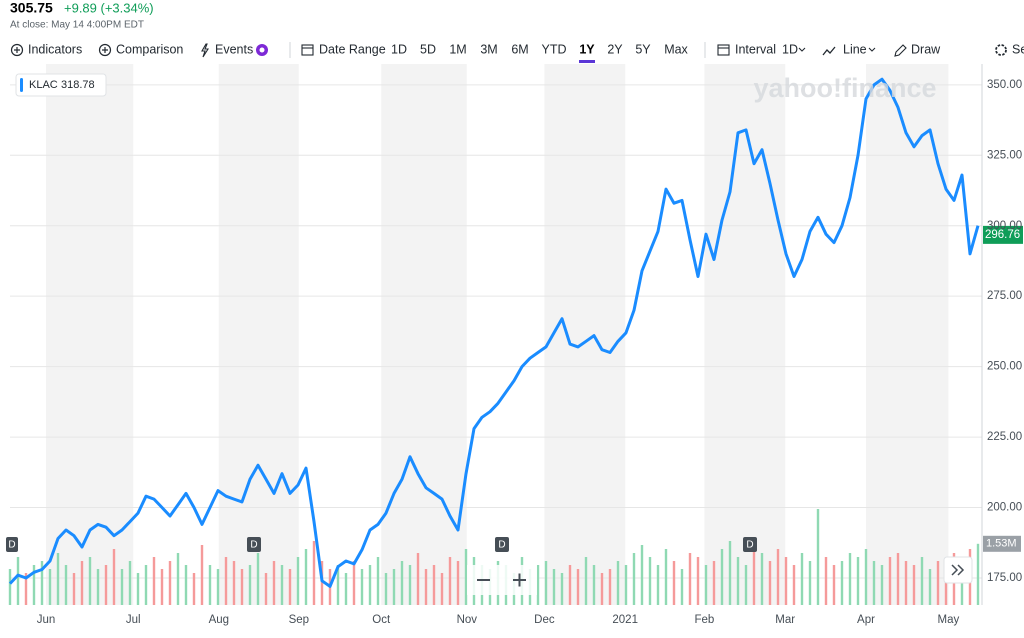  Describe the element at coordinates (625, 620) in the screenshot. I see `x-tick-label: 2021` at that location.